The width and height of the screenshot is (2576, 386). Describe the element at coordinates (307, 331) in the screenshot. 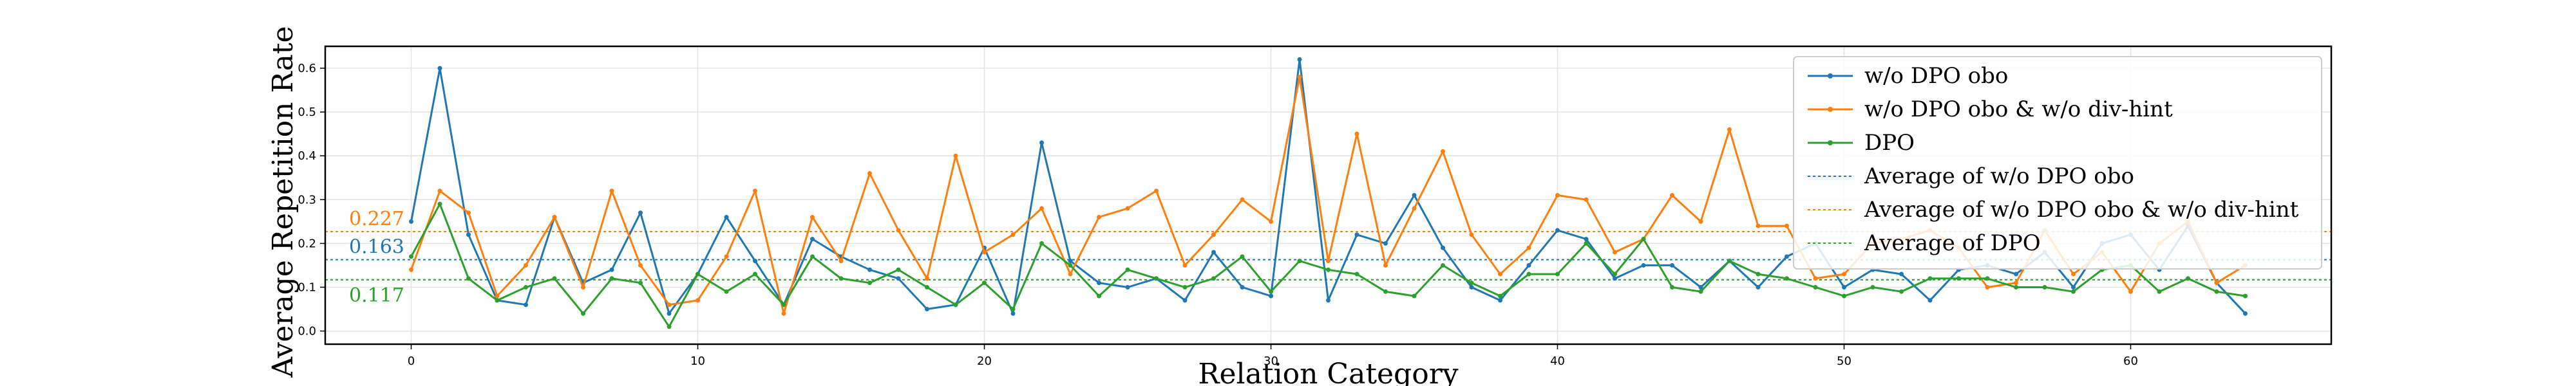

I see `y-tick-label: 0.0` at that location.